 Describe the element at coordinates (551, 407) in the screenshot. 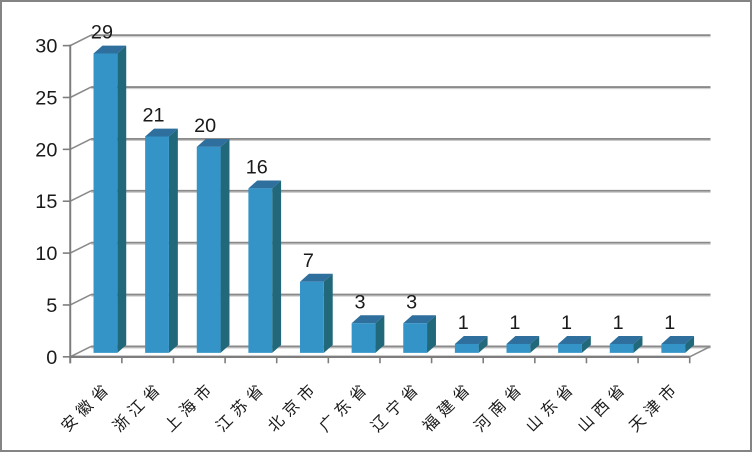

I see `x-axis-category-label: 山东省` at that location.